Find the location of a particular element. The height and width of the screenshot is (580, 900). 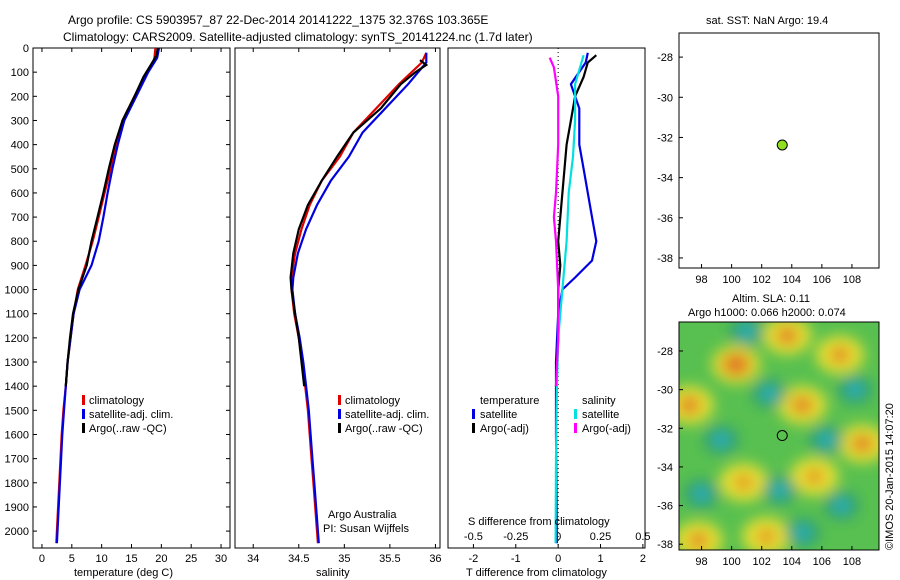

x-tick-label-top: -0.5 is located at coordinates (473, 537).